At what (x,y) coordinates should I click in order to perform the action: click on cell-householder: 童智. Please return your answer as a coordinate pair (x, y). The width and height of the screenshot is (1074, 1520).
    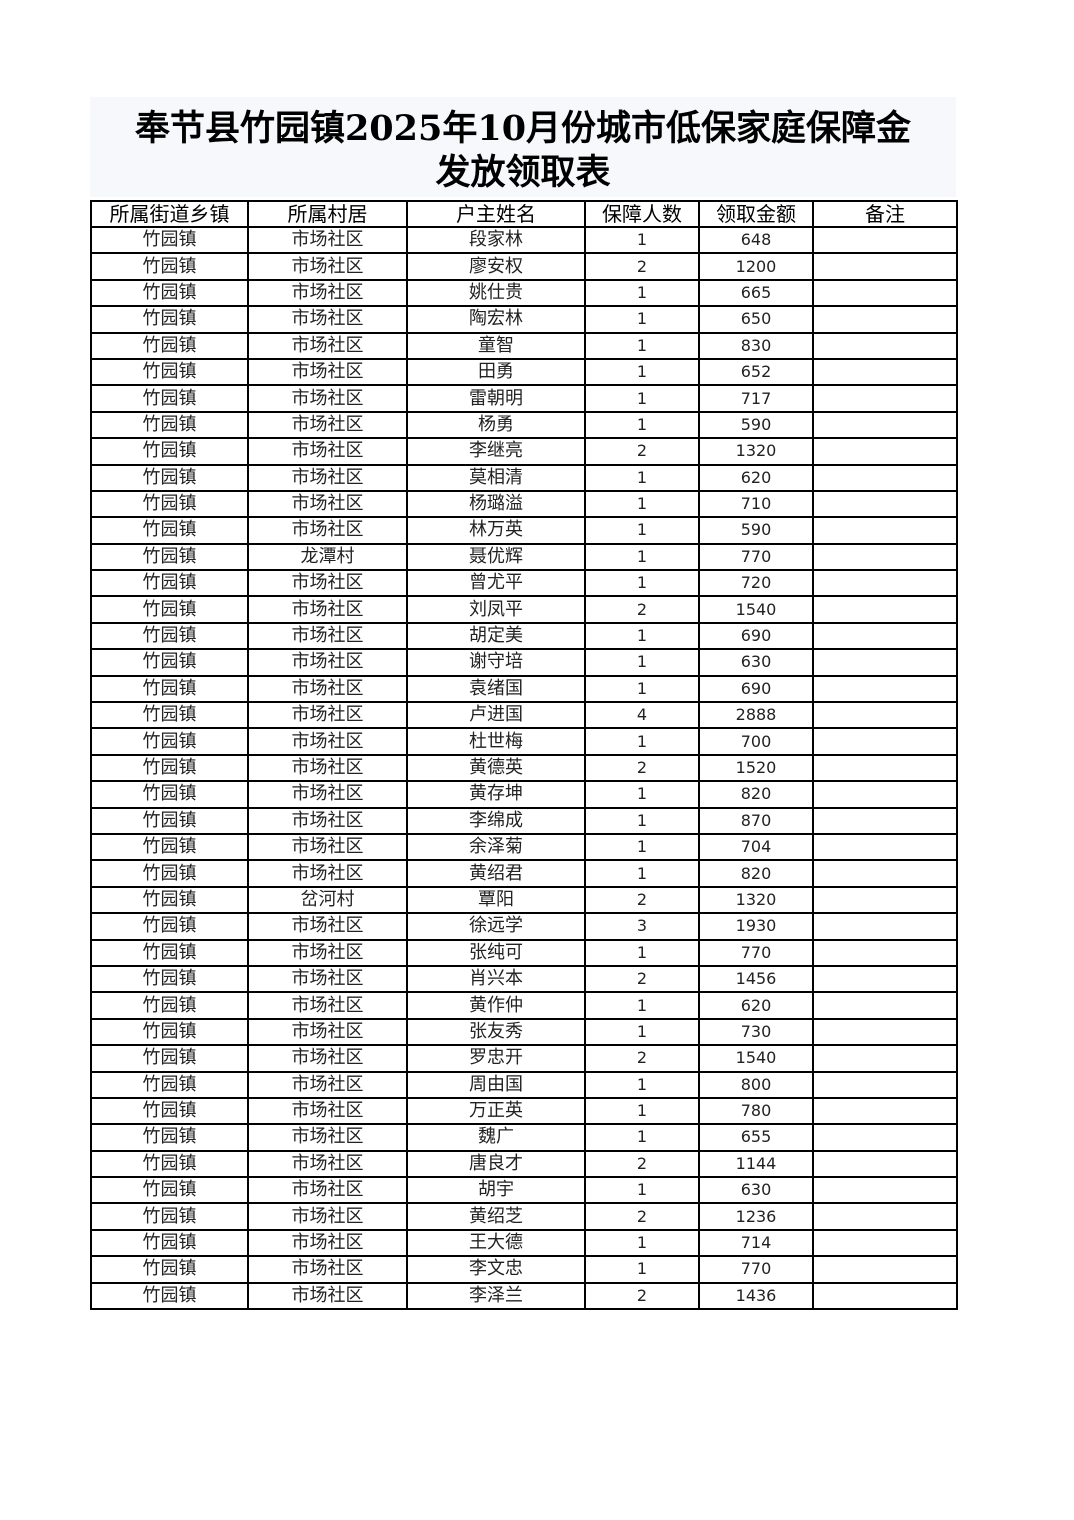
    Looking at the image, I should click on (496, 345).